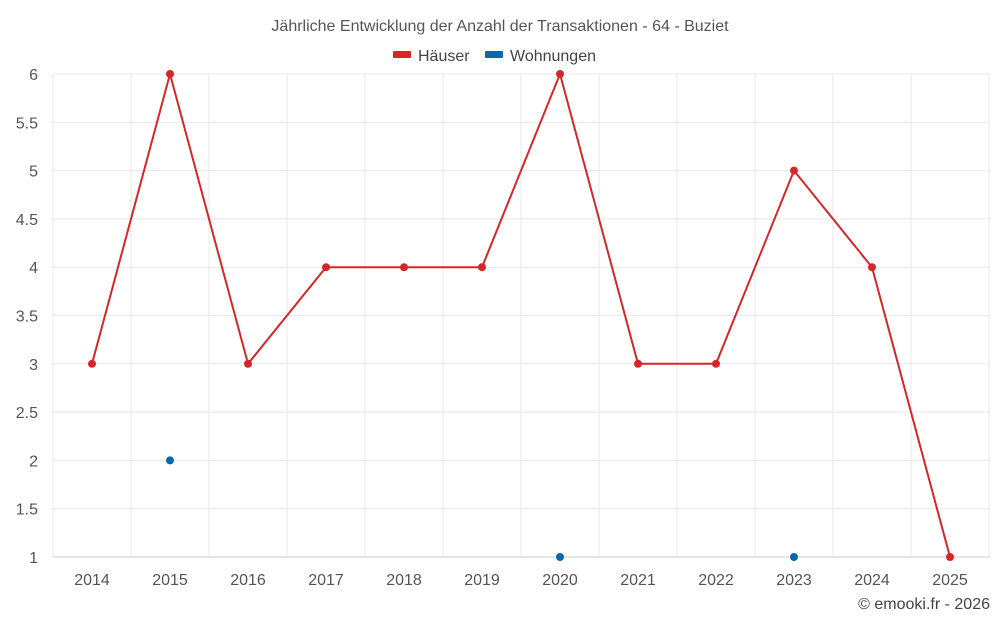  I want to click on x-tick-label: 2025, so click(950, 580).